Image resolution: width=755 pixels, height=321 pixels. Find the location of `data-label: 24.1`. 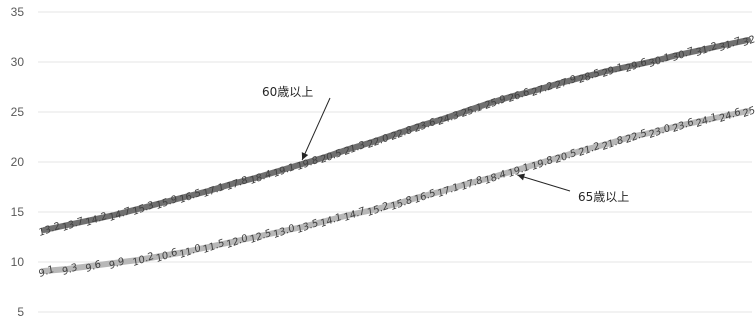

data-label: 24.1 is located at coordinates (706, 121).